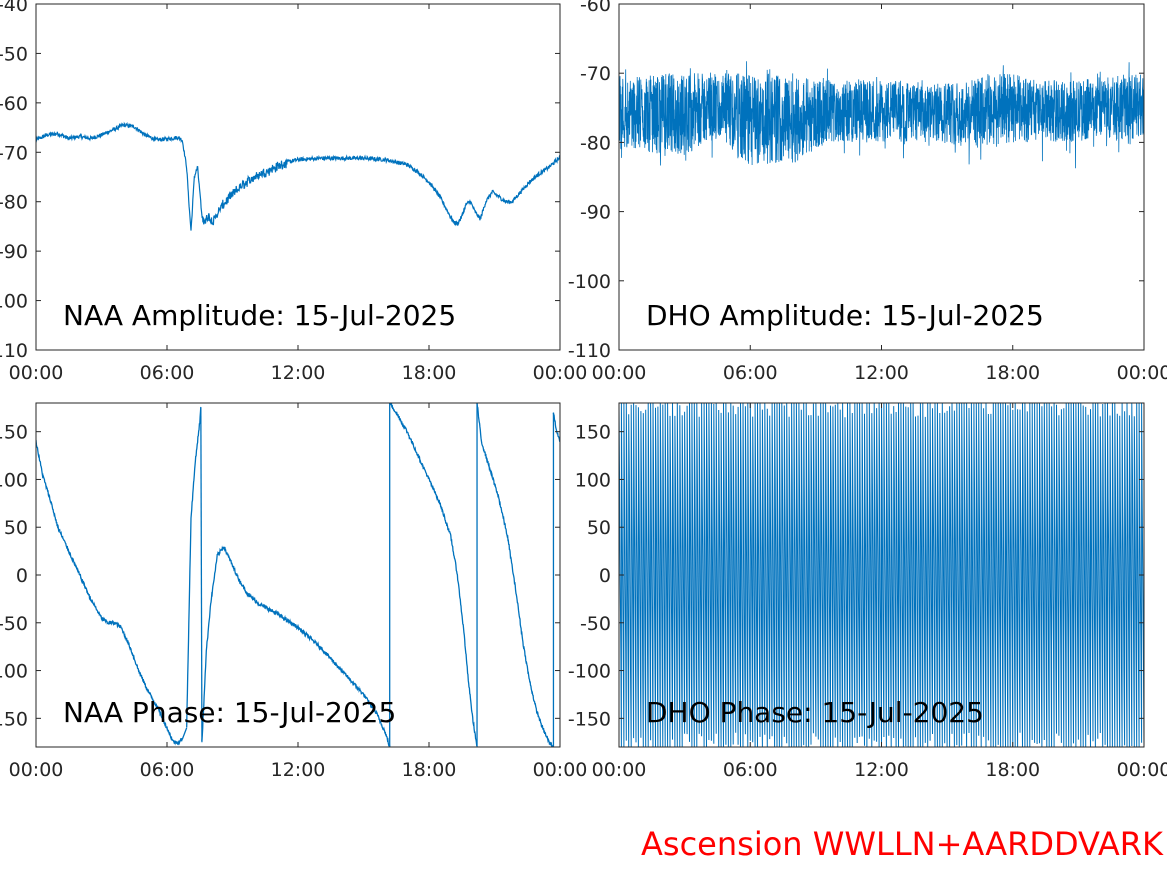 The width and height of the screenshot is (1167, 875). I want to click on dho-phase-title: DHO Phase: 15-Jul-2025, so click(815, 712).